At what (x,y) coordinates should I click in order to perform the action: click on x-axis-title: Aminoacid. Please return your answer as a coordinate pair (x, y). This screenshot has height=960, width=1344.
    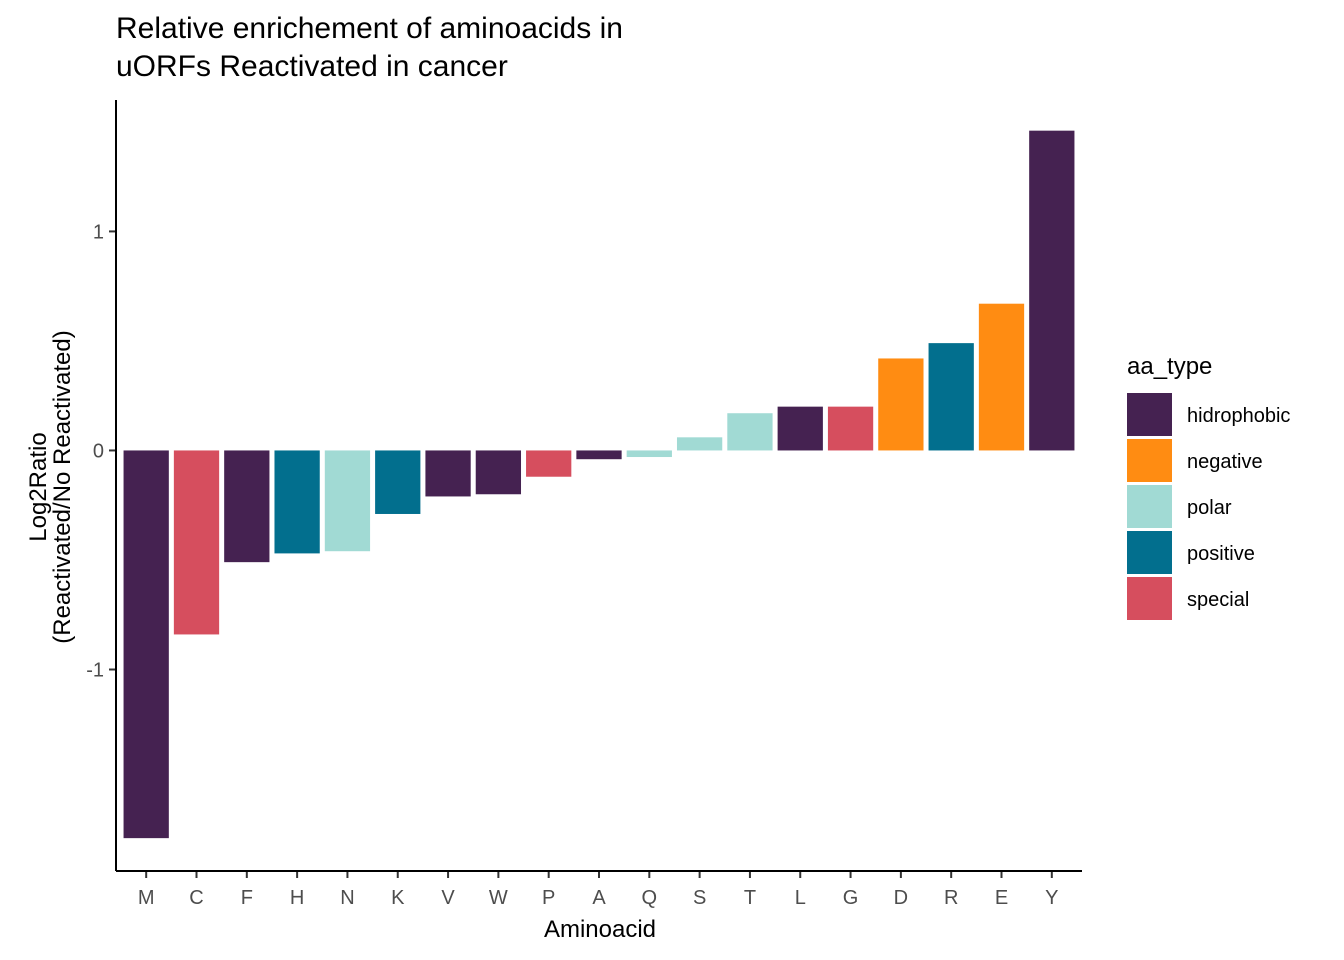
    Looking at the image, I should click on (600, 929).